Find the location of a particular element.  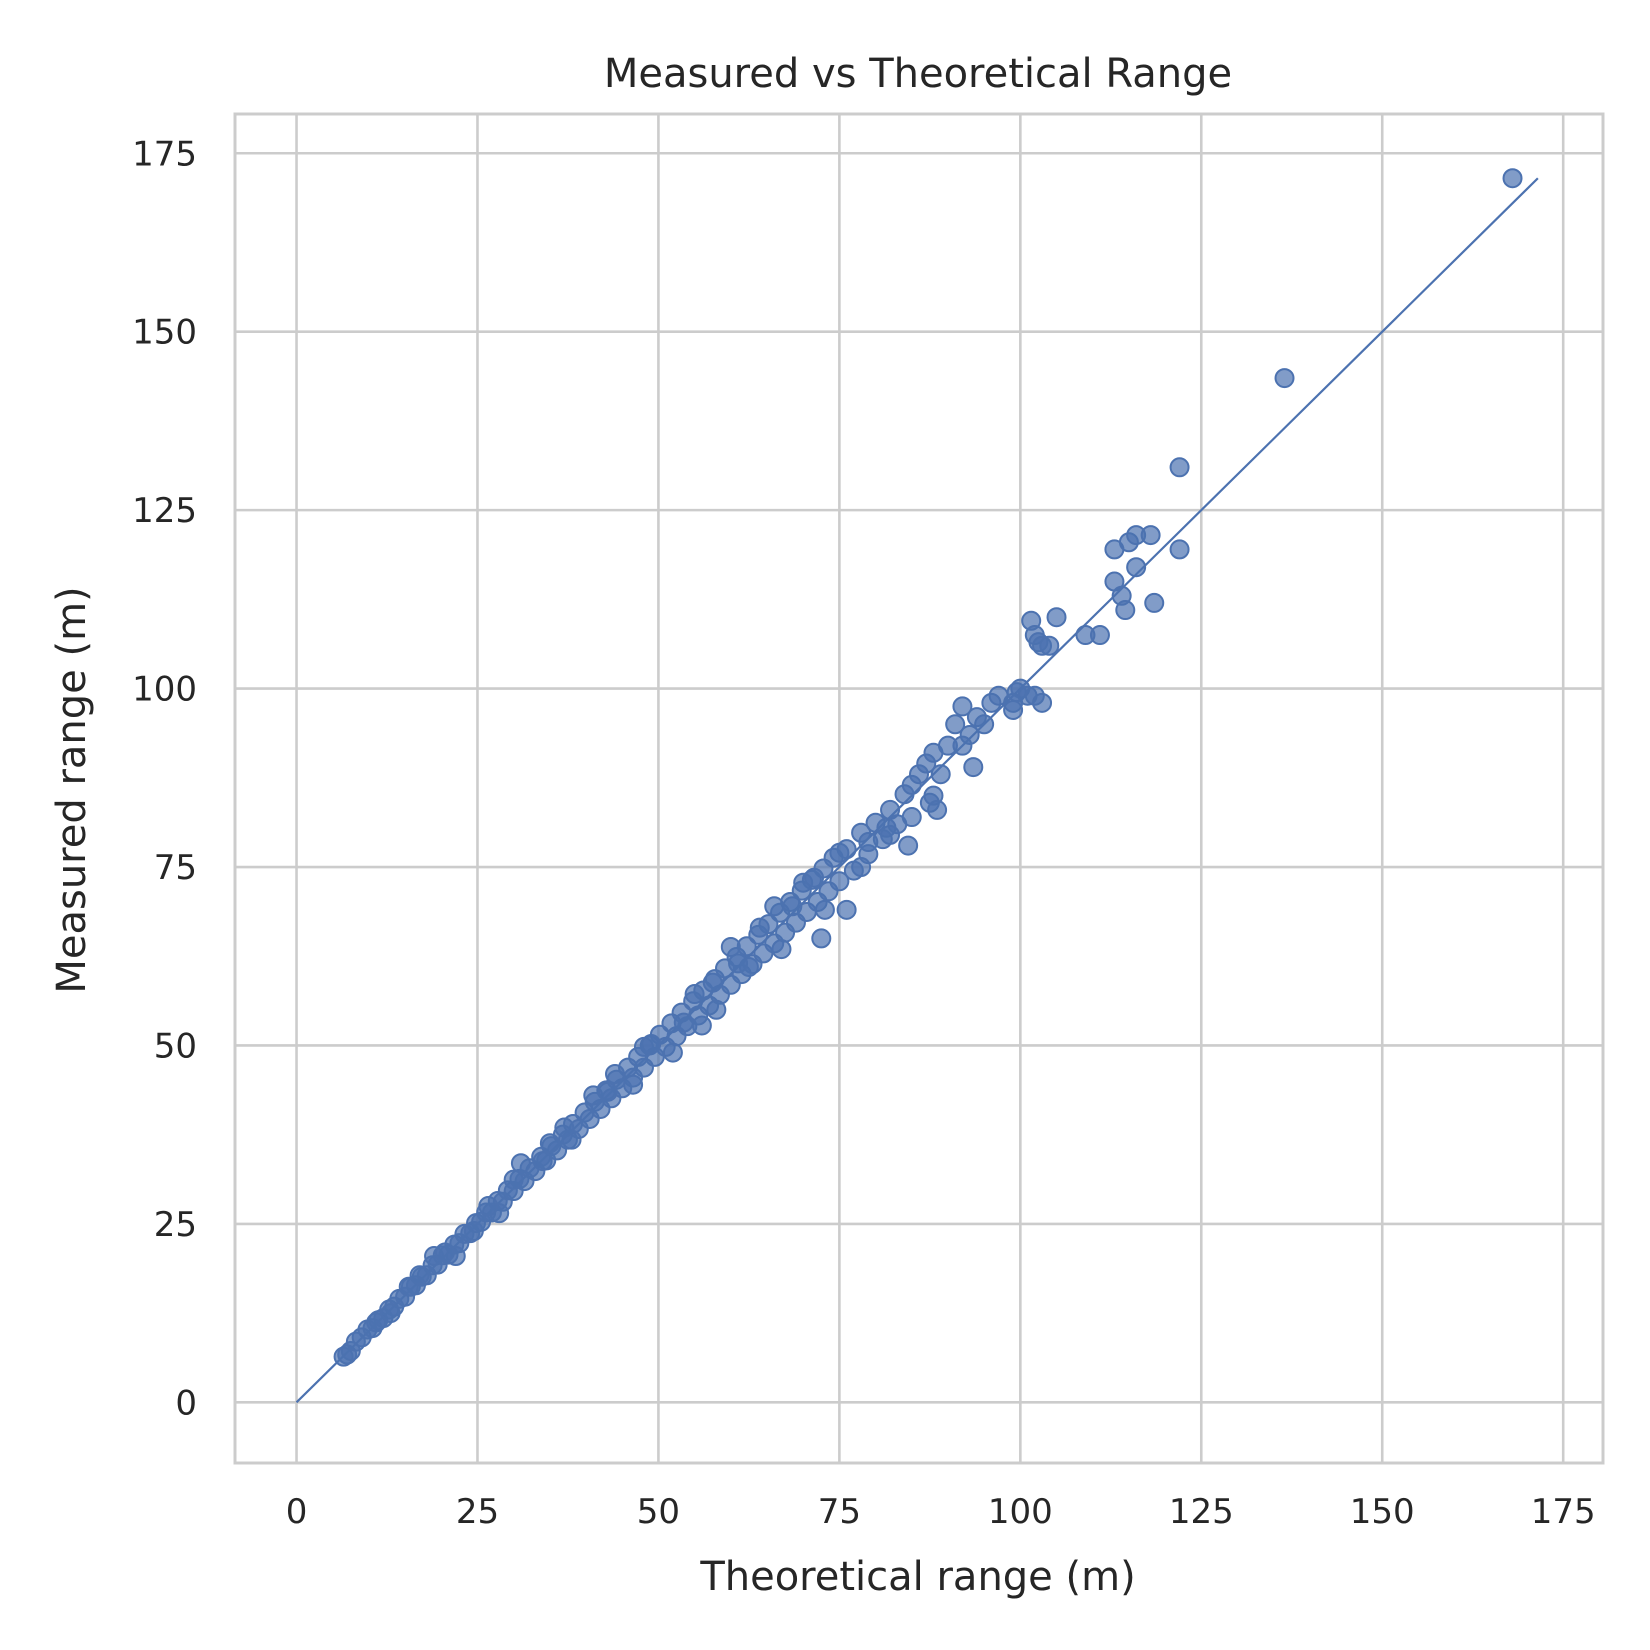

x-tick-label: 150 is located at coordinates (1382, 1512).